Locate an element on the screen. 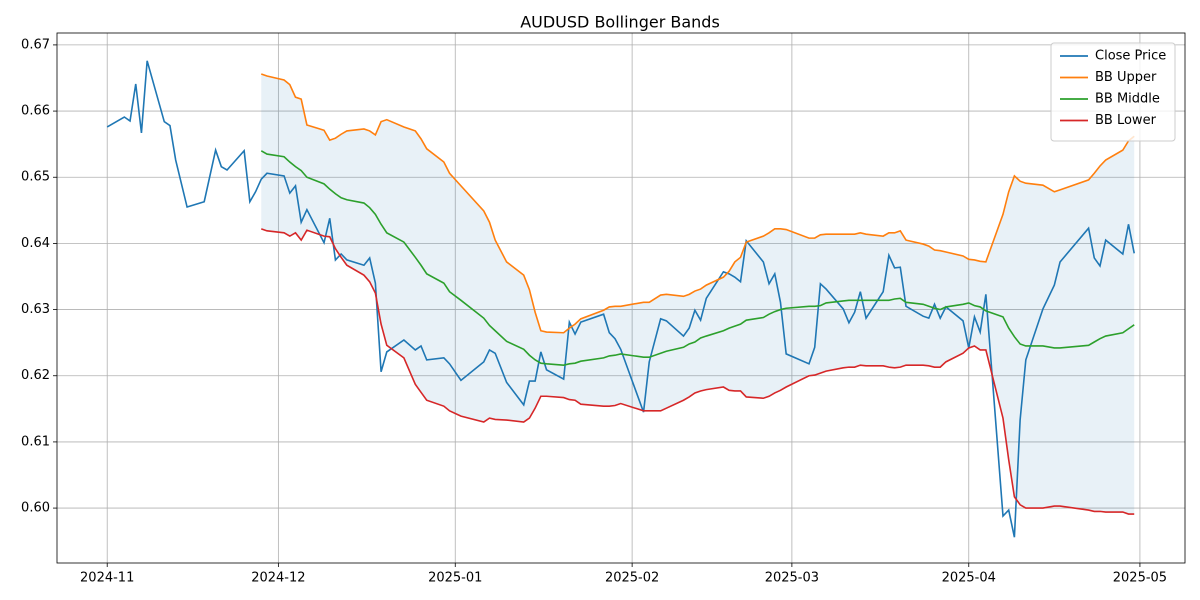  y-tick-label: 0.63 is located at coordinates (35, 309).